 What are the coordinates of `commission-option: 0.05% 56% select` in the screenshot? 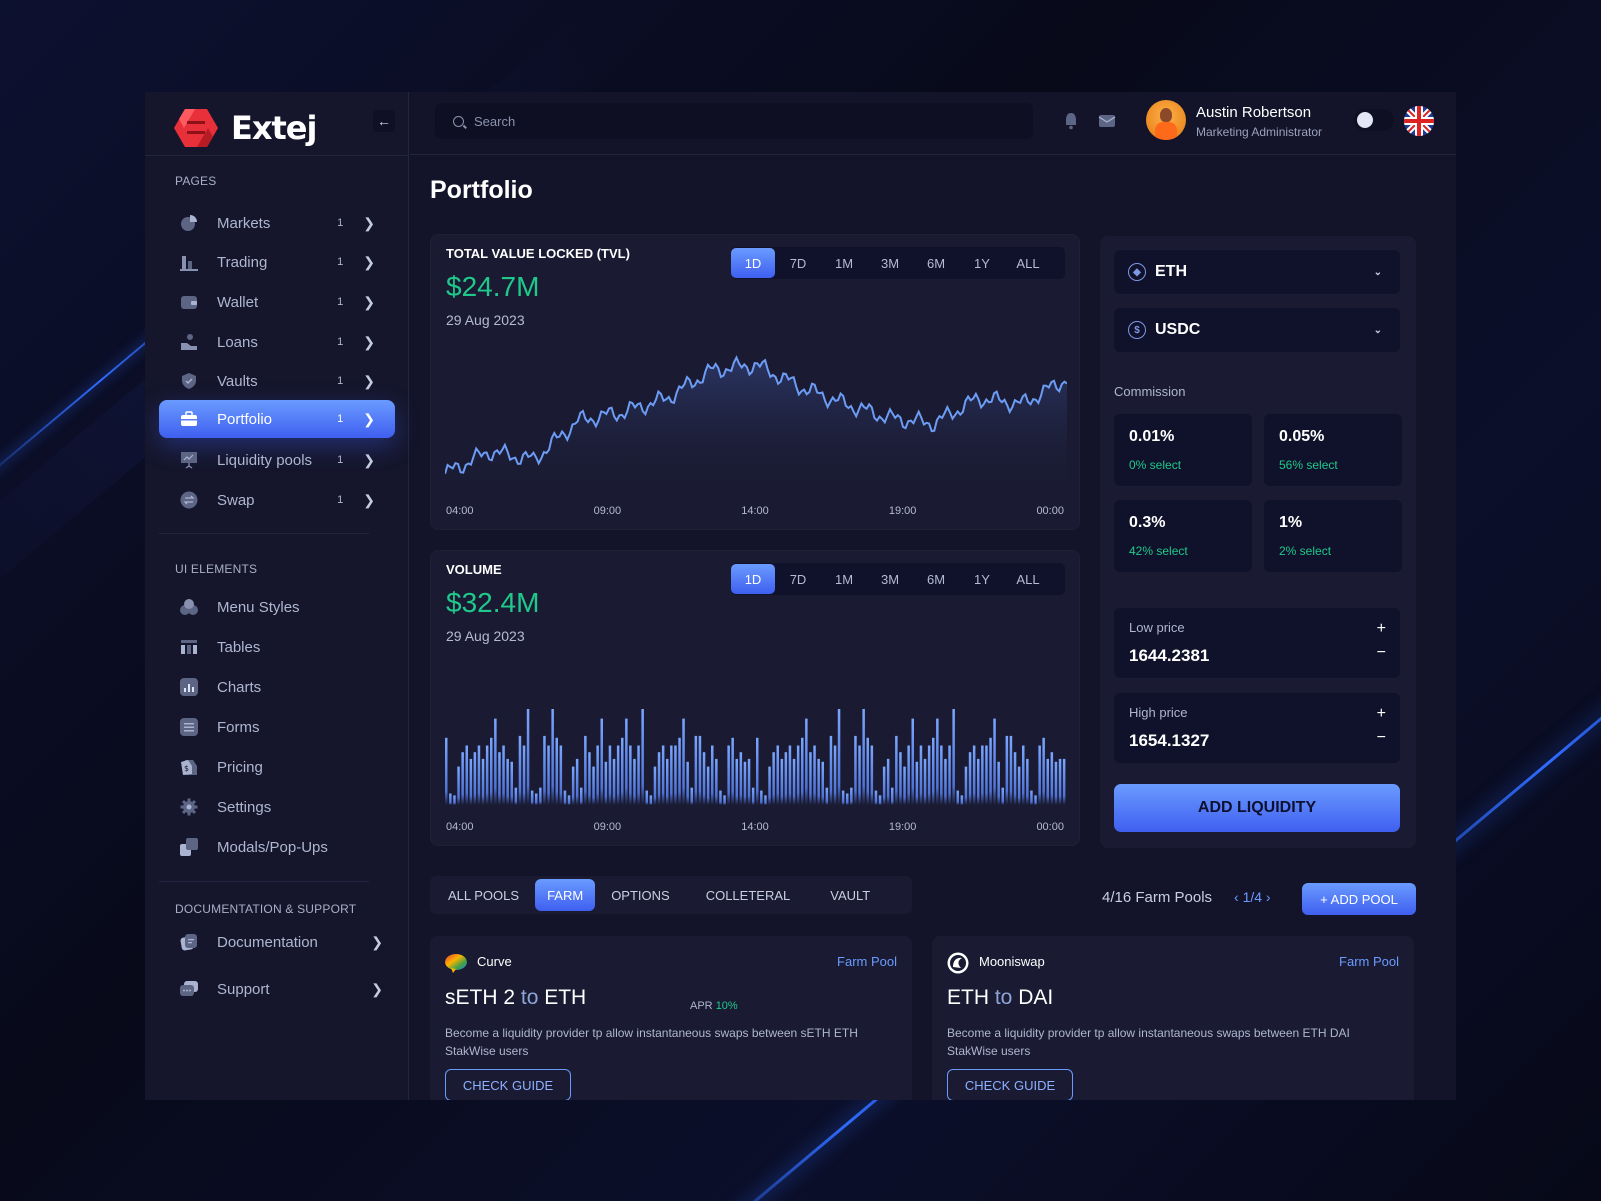 It's located at (1333, 450).